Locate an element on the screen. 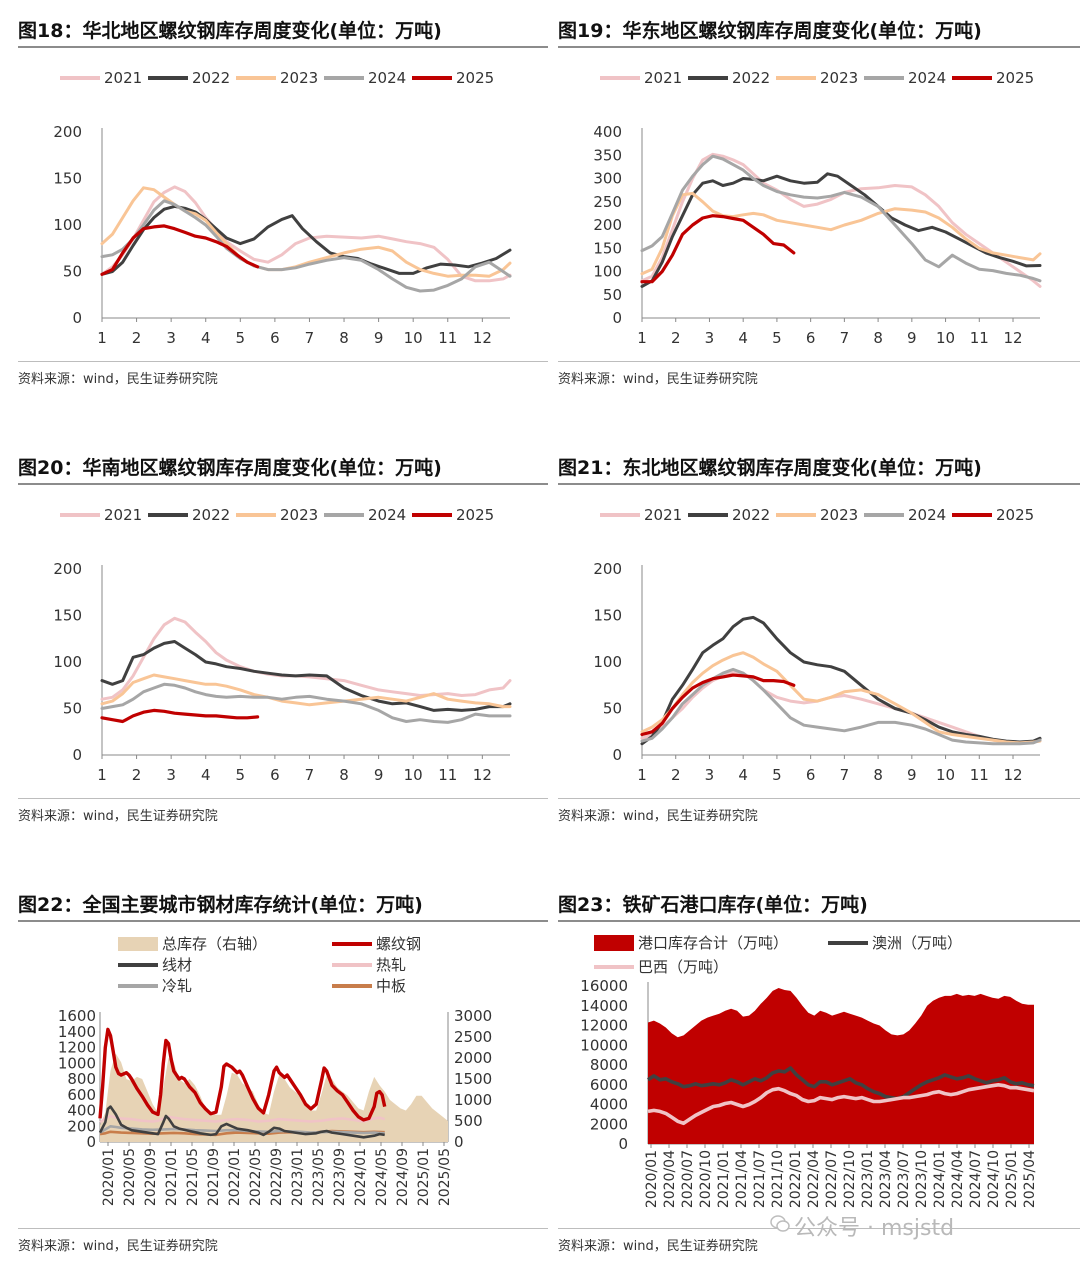  x-tick-label: 2024/07 is located at coordinates (976, 1179).